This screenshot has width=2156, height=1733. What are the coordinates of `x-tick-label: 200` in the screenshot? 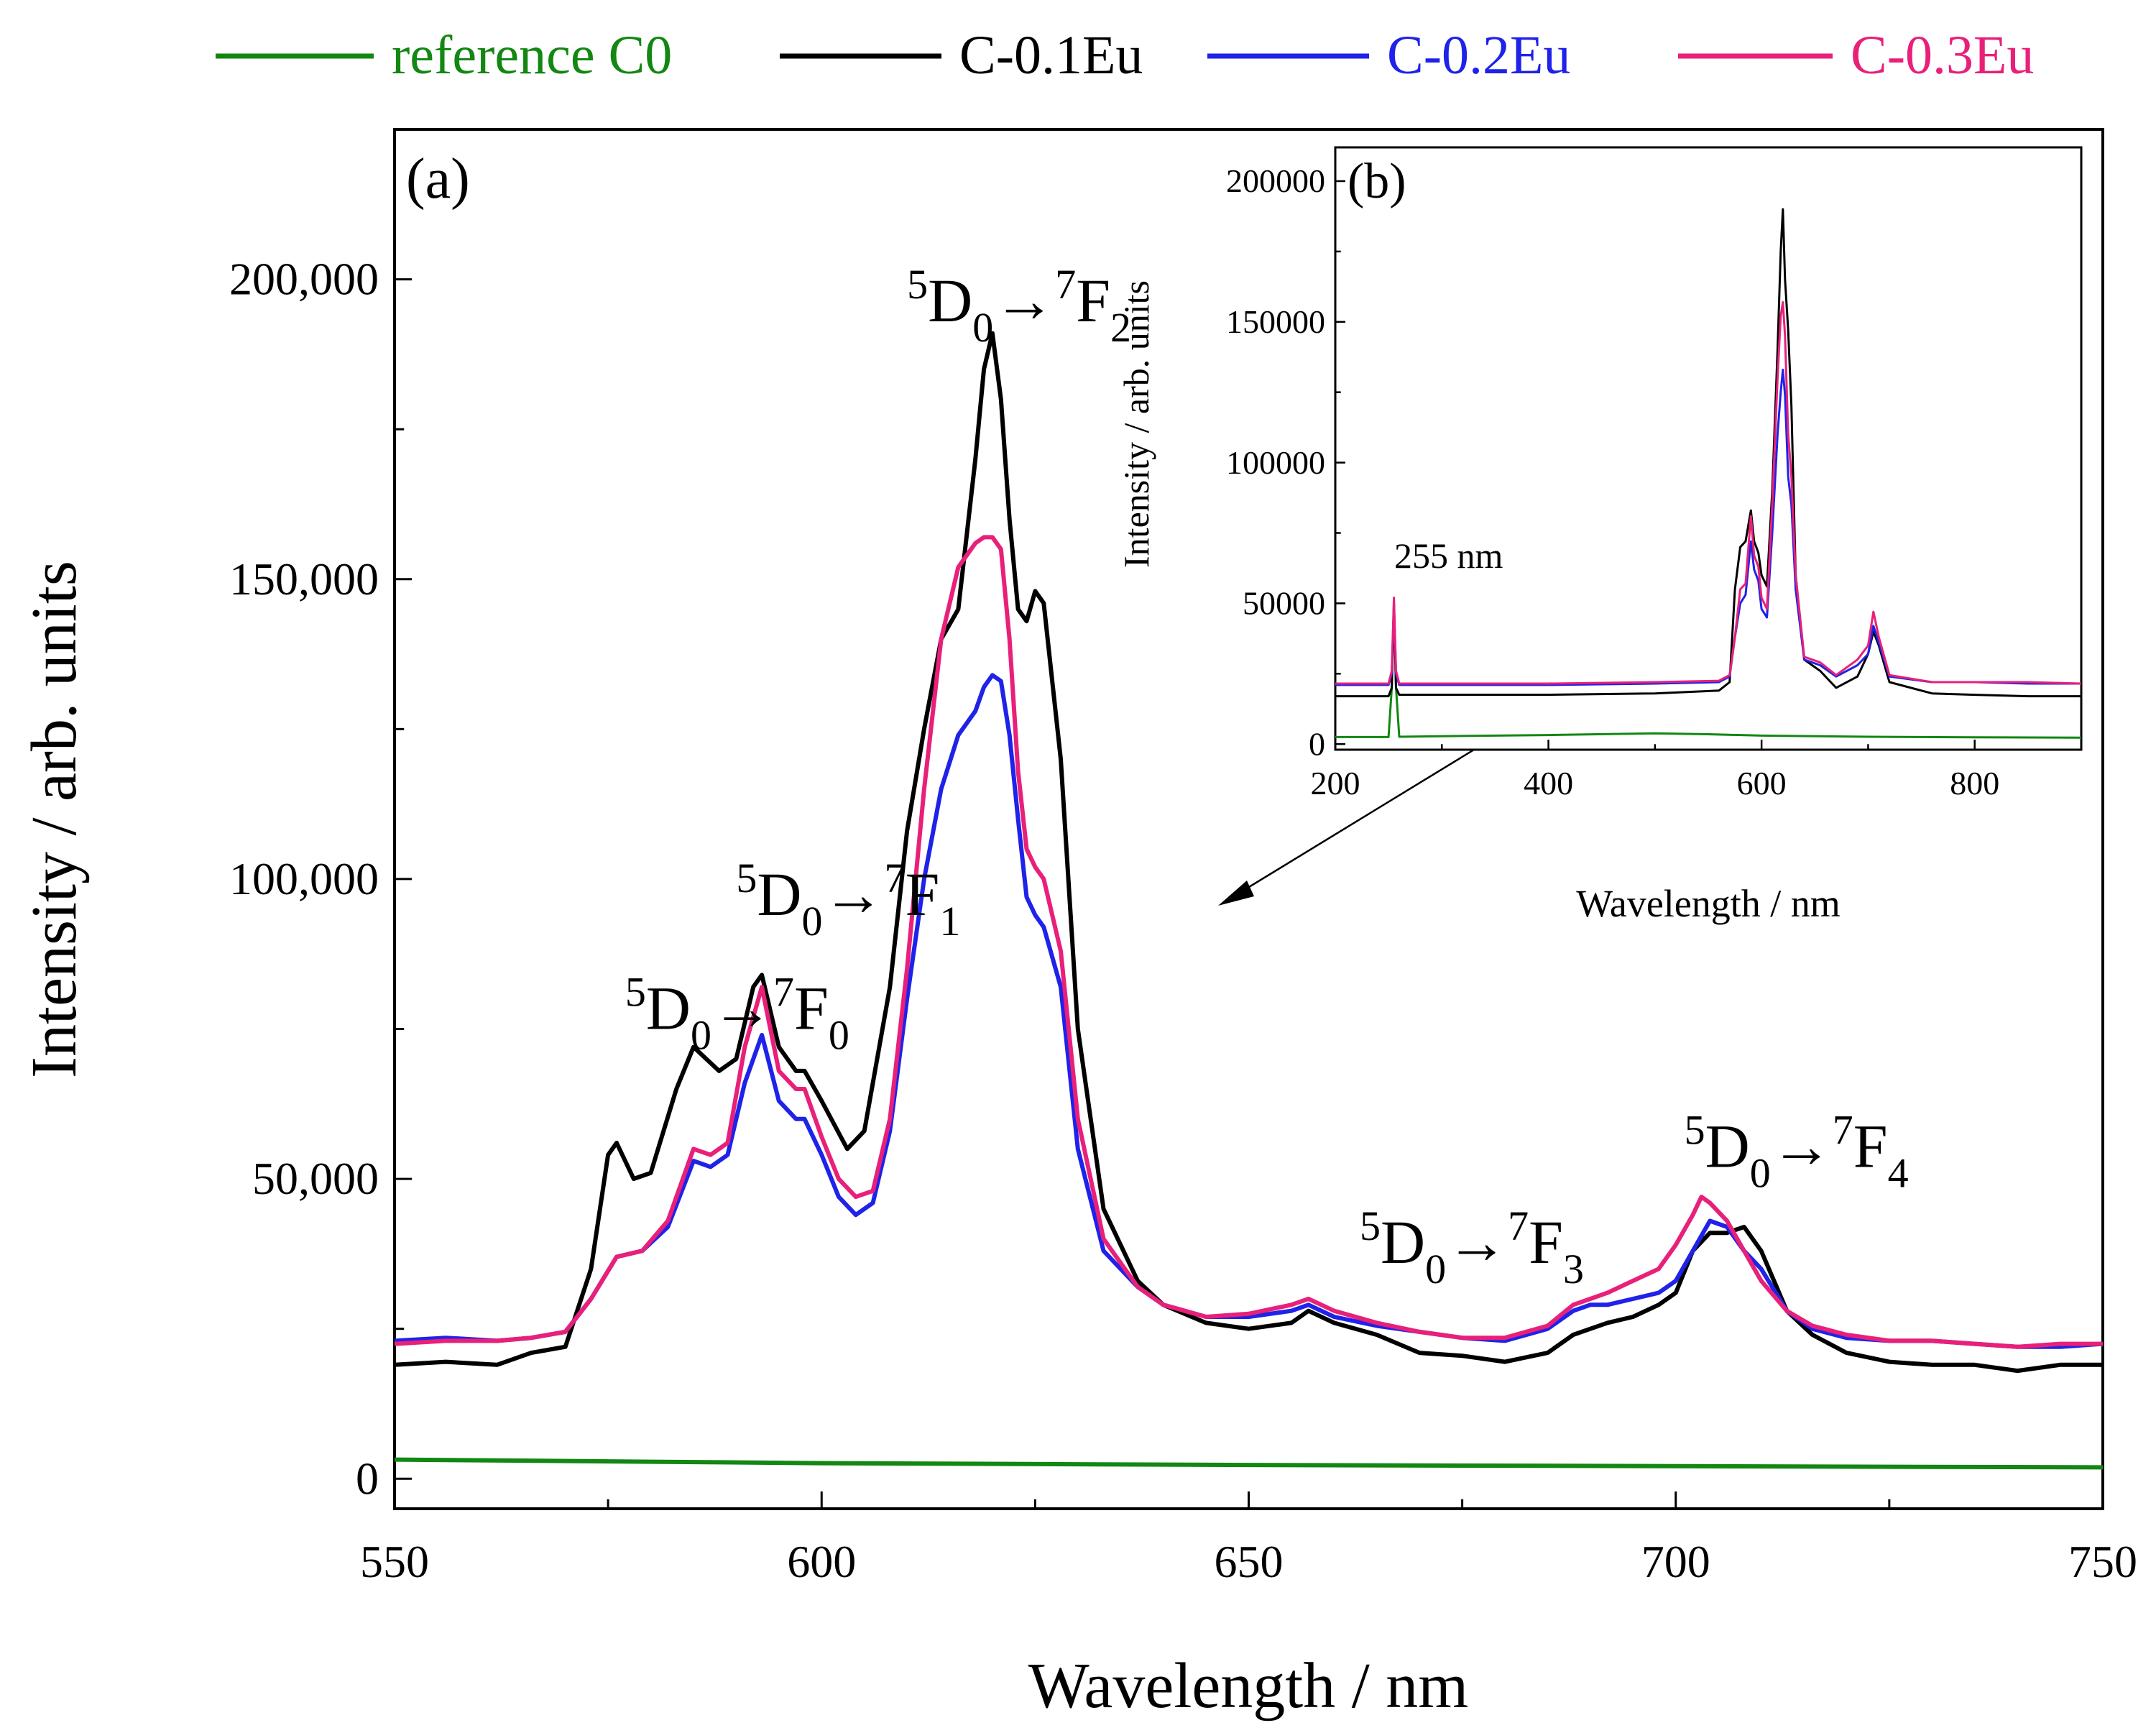 It's located at (1336, 783).